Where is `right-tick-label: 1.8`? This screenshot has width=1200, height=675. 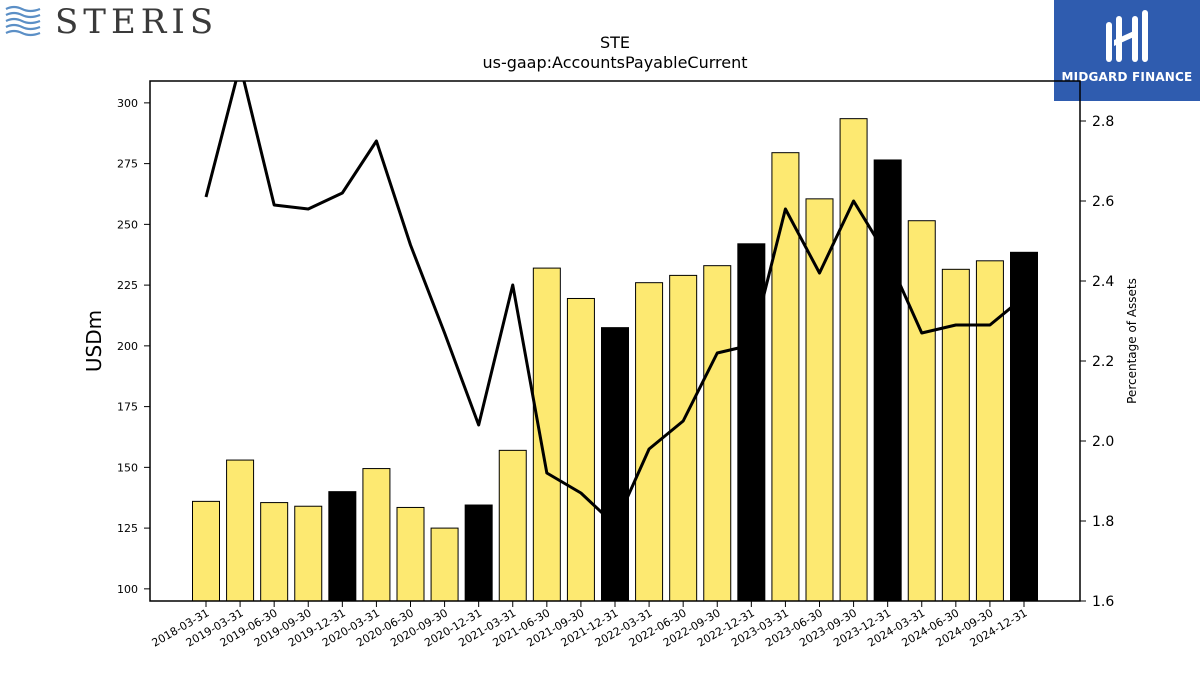
right-tick-label: 1.8 is located at coordinates (1103, 522).